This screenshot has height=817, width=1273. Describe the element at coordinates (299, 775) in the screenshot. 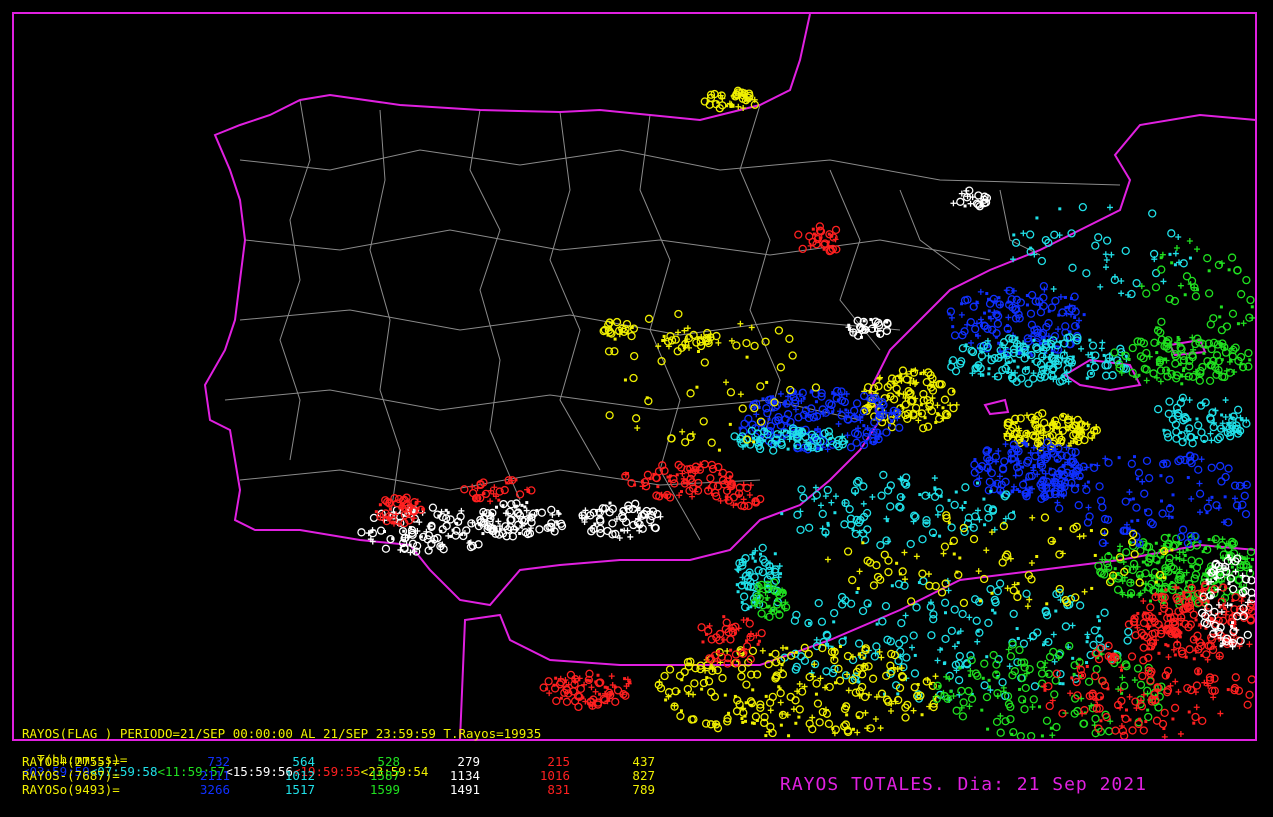

I see `cell: 1012` at that location.